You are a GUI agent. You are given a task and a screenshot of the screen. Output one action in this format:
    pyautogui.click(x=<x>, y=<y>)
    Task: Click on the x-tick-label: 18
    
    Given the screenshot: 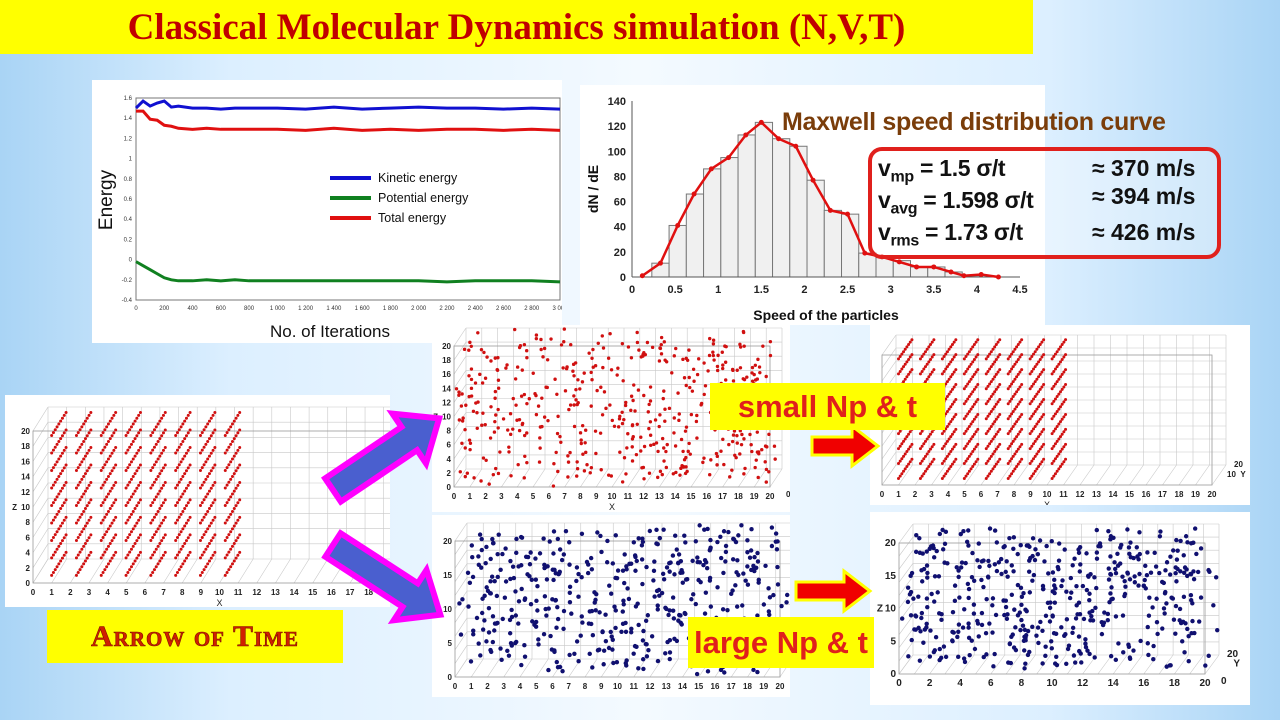 What is the action you would take?
    pyautogui.click(x=738, y=496)
    